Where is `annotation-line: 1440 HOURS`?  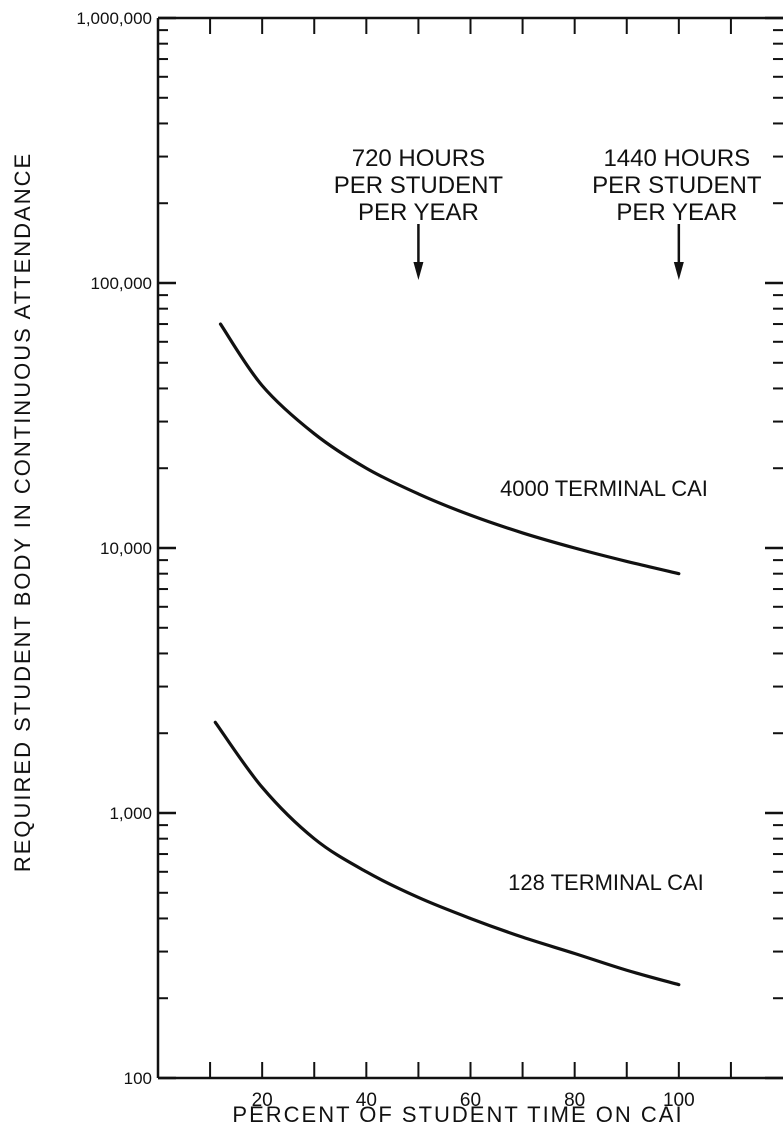
annotation-line: 1440 HOURS is located at coordinates (676, 158).